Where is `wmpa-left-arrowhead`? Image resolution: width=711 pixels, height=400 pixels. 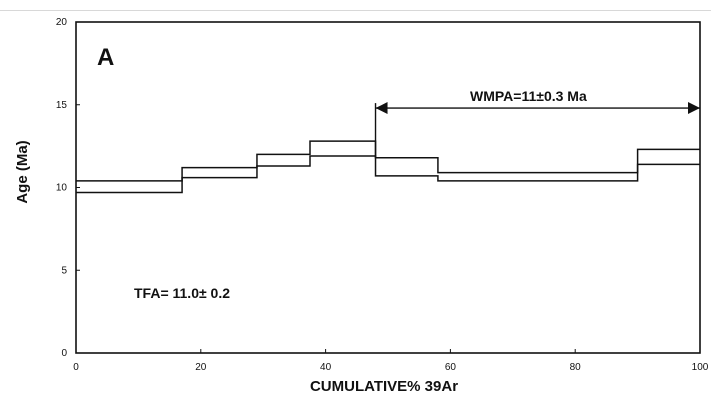
wmpa-left-arrowhead is located at coordinates (382, 108).